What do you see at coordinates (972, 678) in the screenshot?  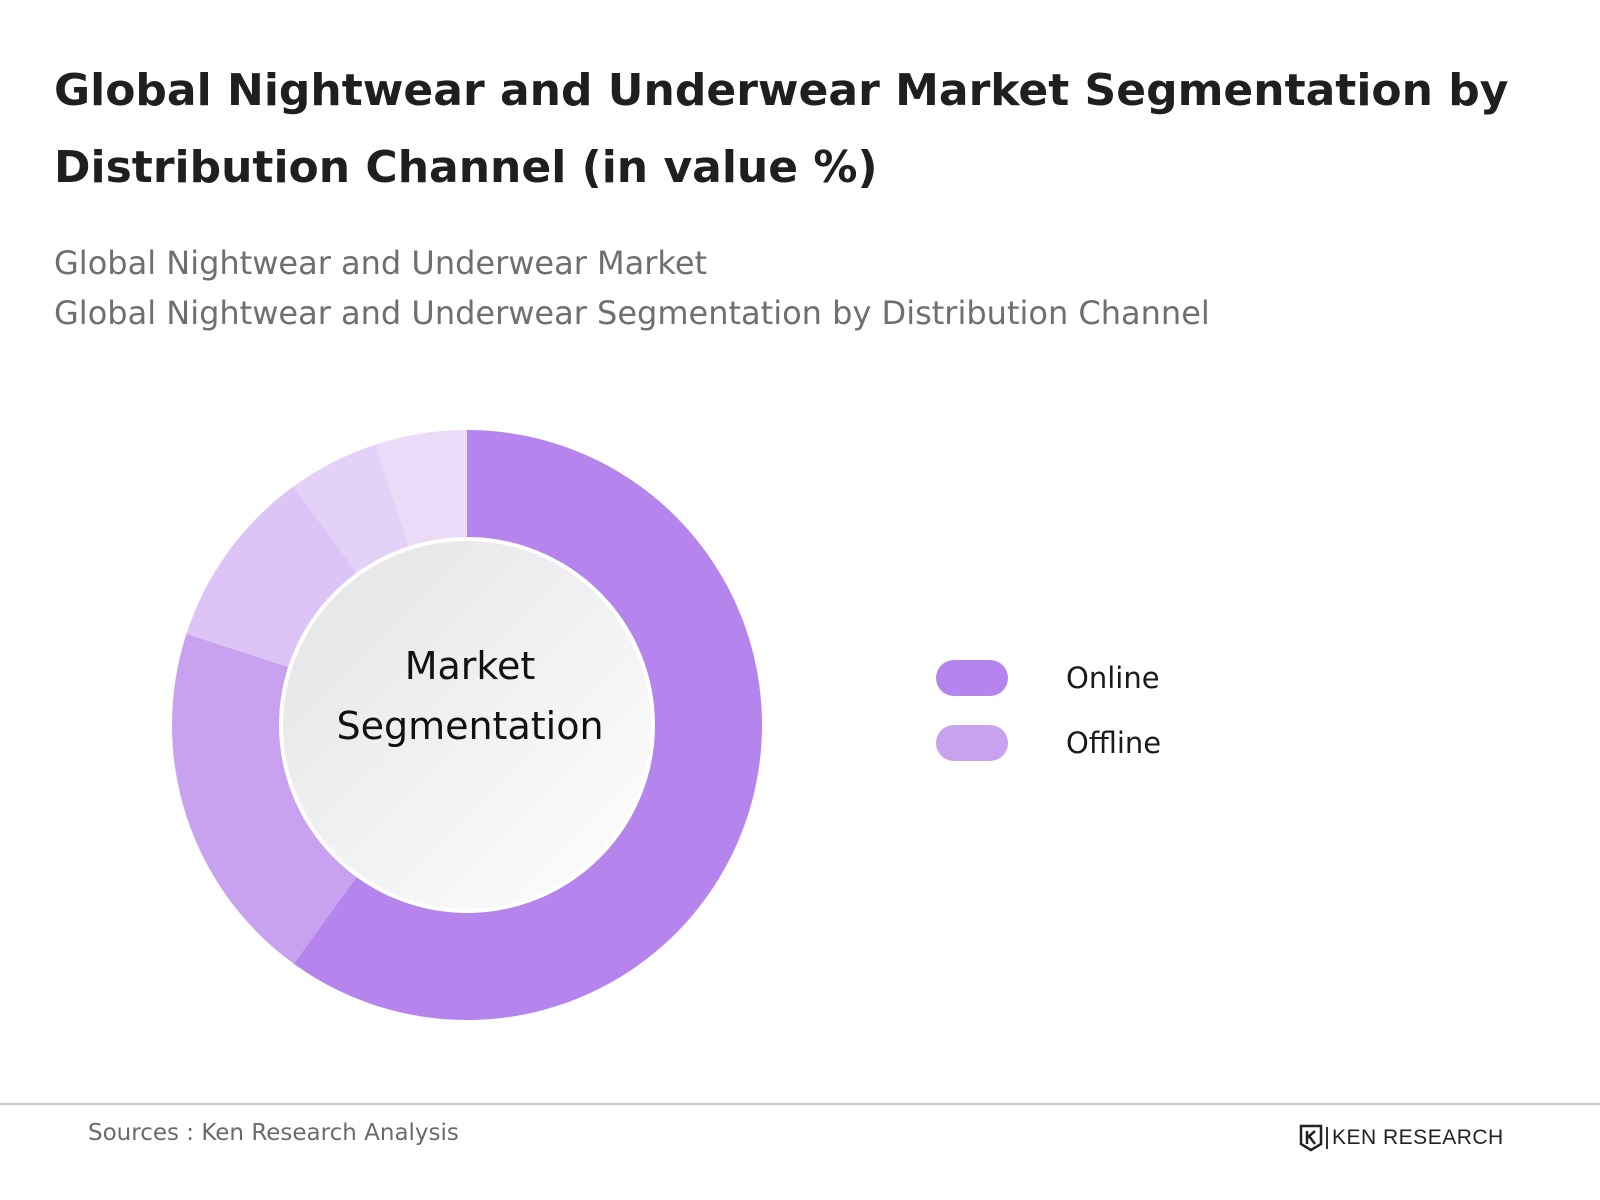 I see `legend-swatch-online` at bounding box center [972, 678].